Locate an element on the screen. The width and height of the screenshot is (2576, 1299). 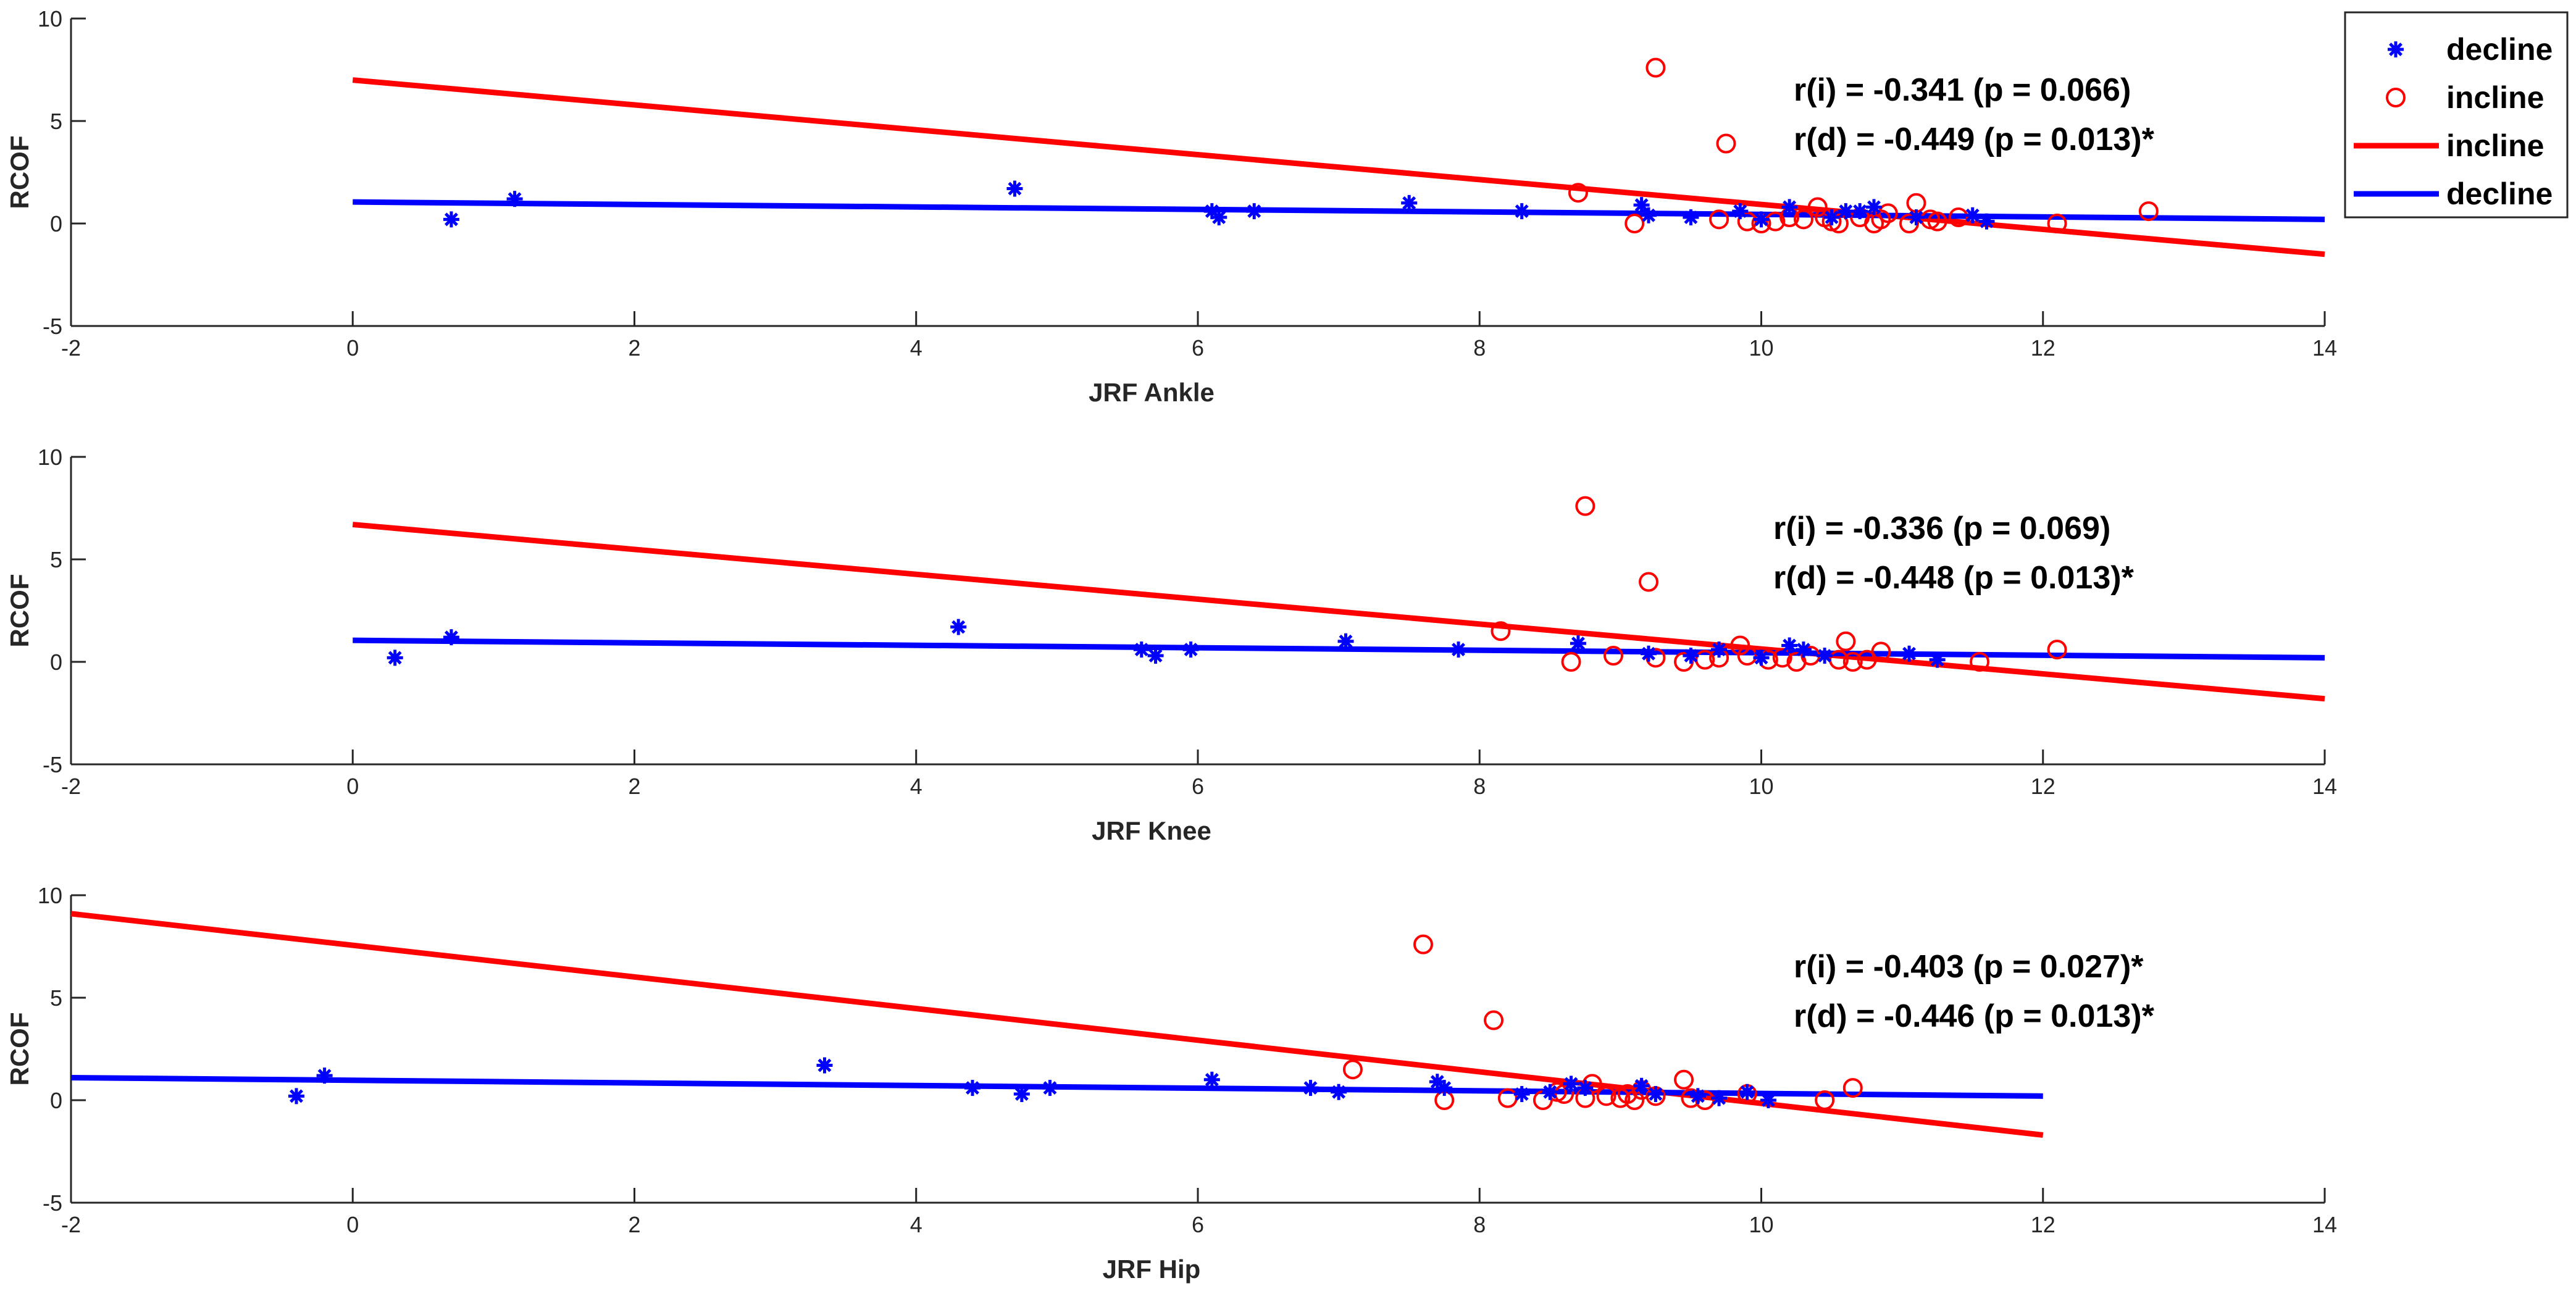
x-axis-title: JRF Hip is located at coordinates (1152, 1270).